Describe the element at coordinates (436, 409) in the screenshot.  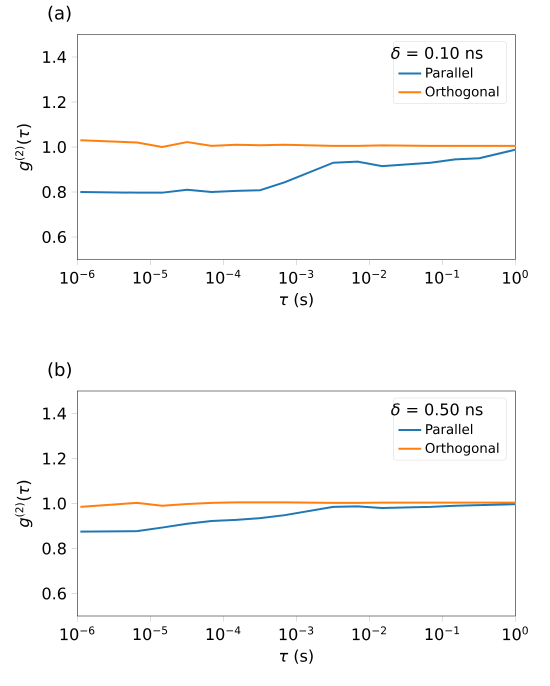
I see `legend-title: δ = 0.50 ns` at that location.